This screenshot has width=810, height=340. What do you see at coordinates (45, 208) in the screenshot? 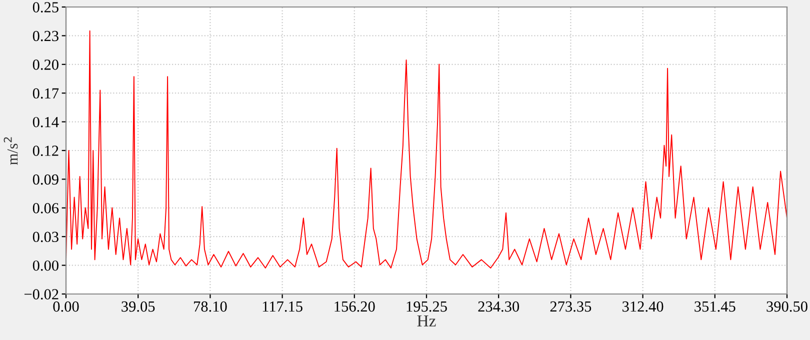
I see `y-tick-label: 0.06` at bounding box center [45, 208].